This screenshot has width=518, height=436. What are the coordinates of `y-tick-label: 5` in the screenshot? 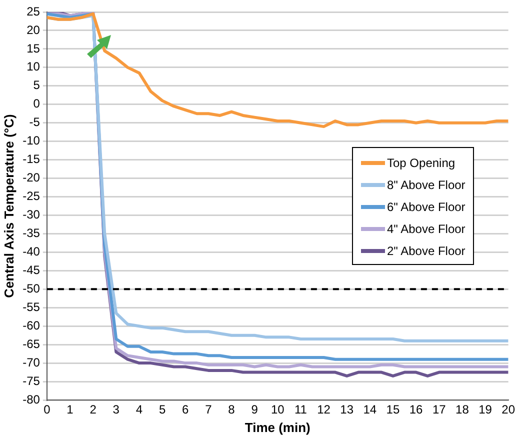 It's located at (36, 85).